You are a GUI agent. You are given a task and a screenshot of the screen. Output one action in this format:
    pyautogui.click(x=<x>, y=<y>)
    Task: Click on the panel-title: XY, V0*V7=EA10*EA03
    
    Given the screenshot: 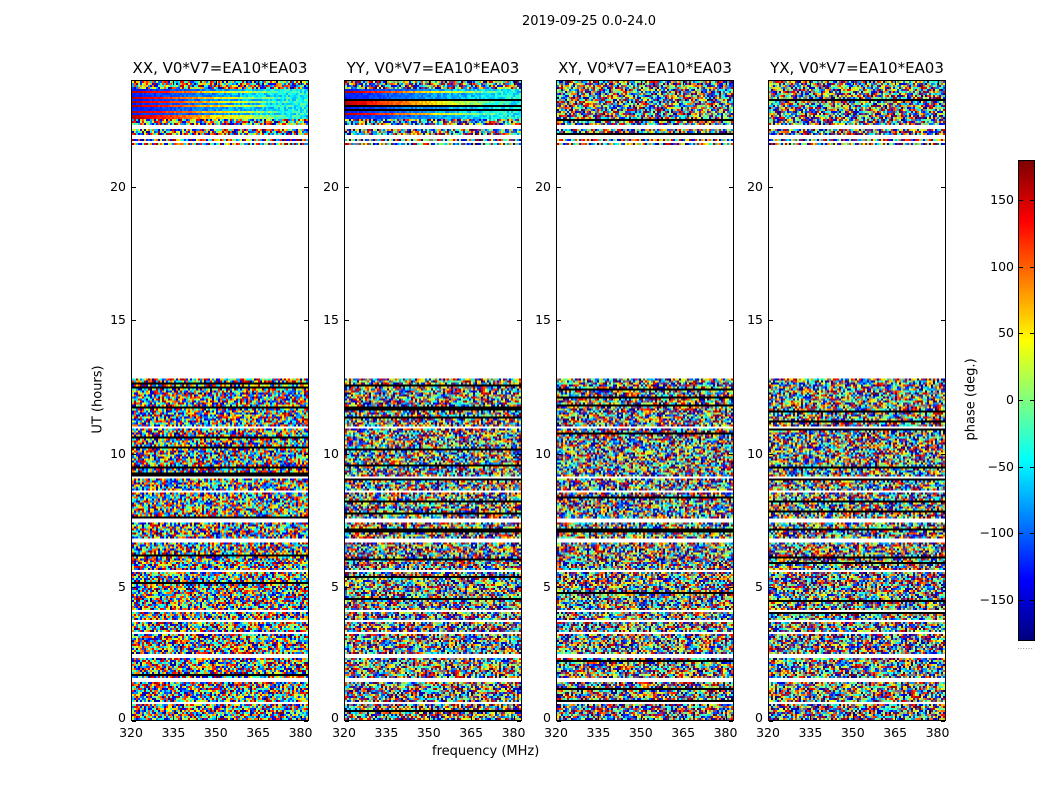 What is the action you would take?
    pyautogui.click(x=645, y=68)
    